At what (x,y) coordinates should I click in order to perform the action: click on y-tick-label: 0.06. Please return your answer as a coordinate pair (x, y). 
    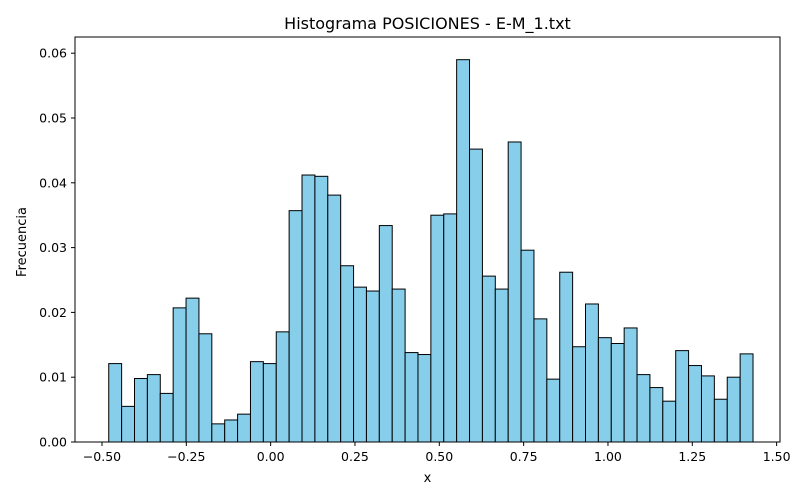
    Looking at the image, I should click on (53, 53).